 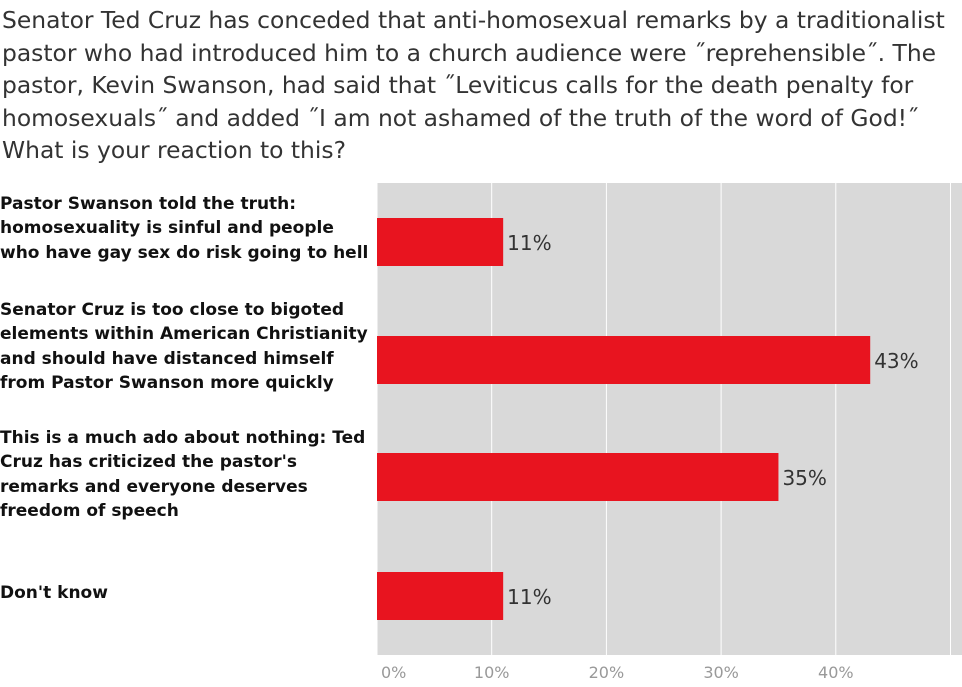 What do you see at coordinates (804, 478) in the screenshot?
I see `data-label: 35%` at bounding box center [804, 478].